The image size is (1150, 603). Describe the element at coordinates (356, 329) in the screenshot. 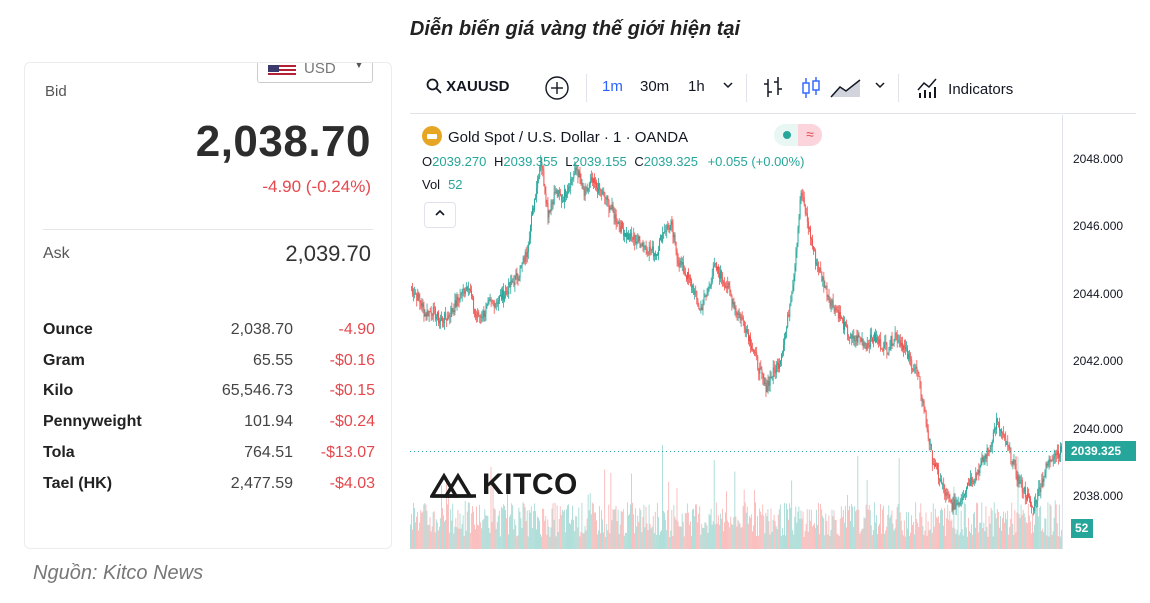

I see `unit-change: -4.90` at that location.